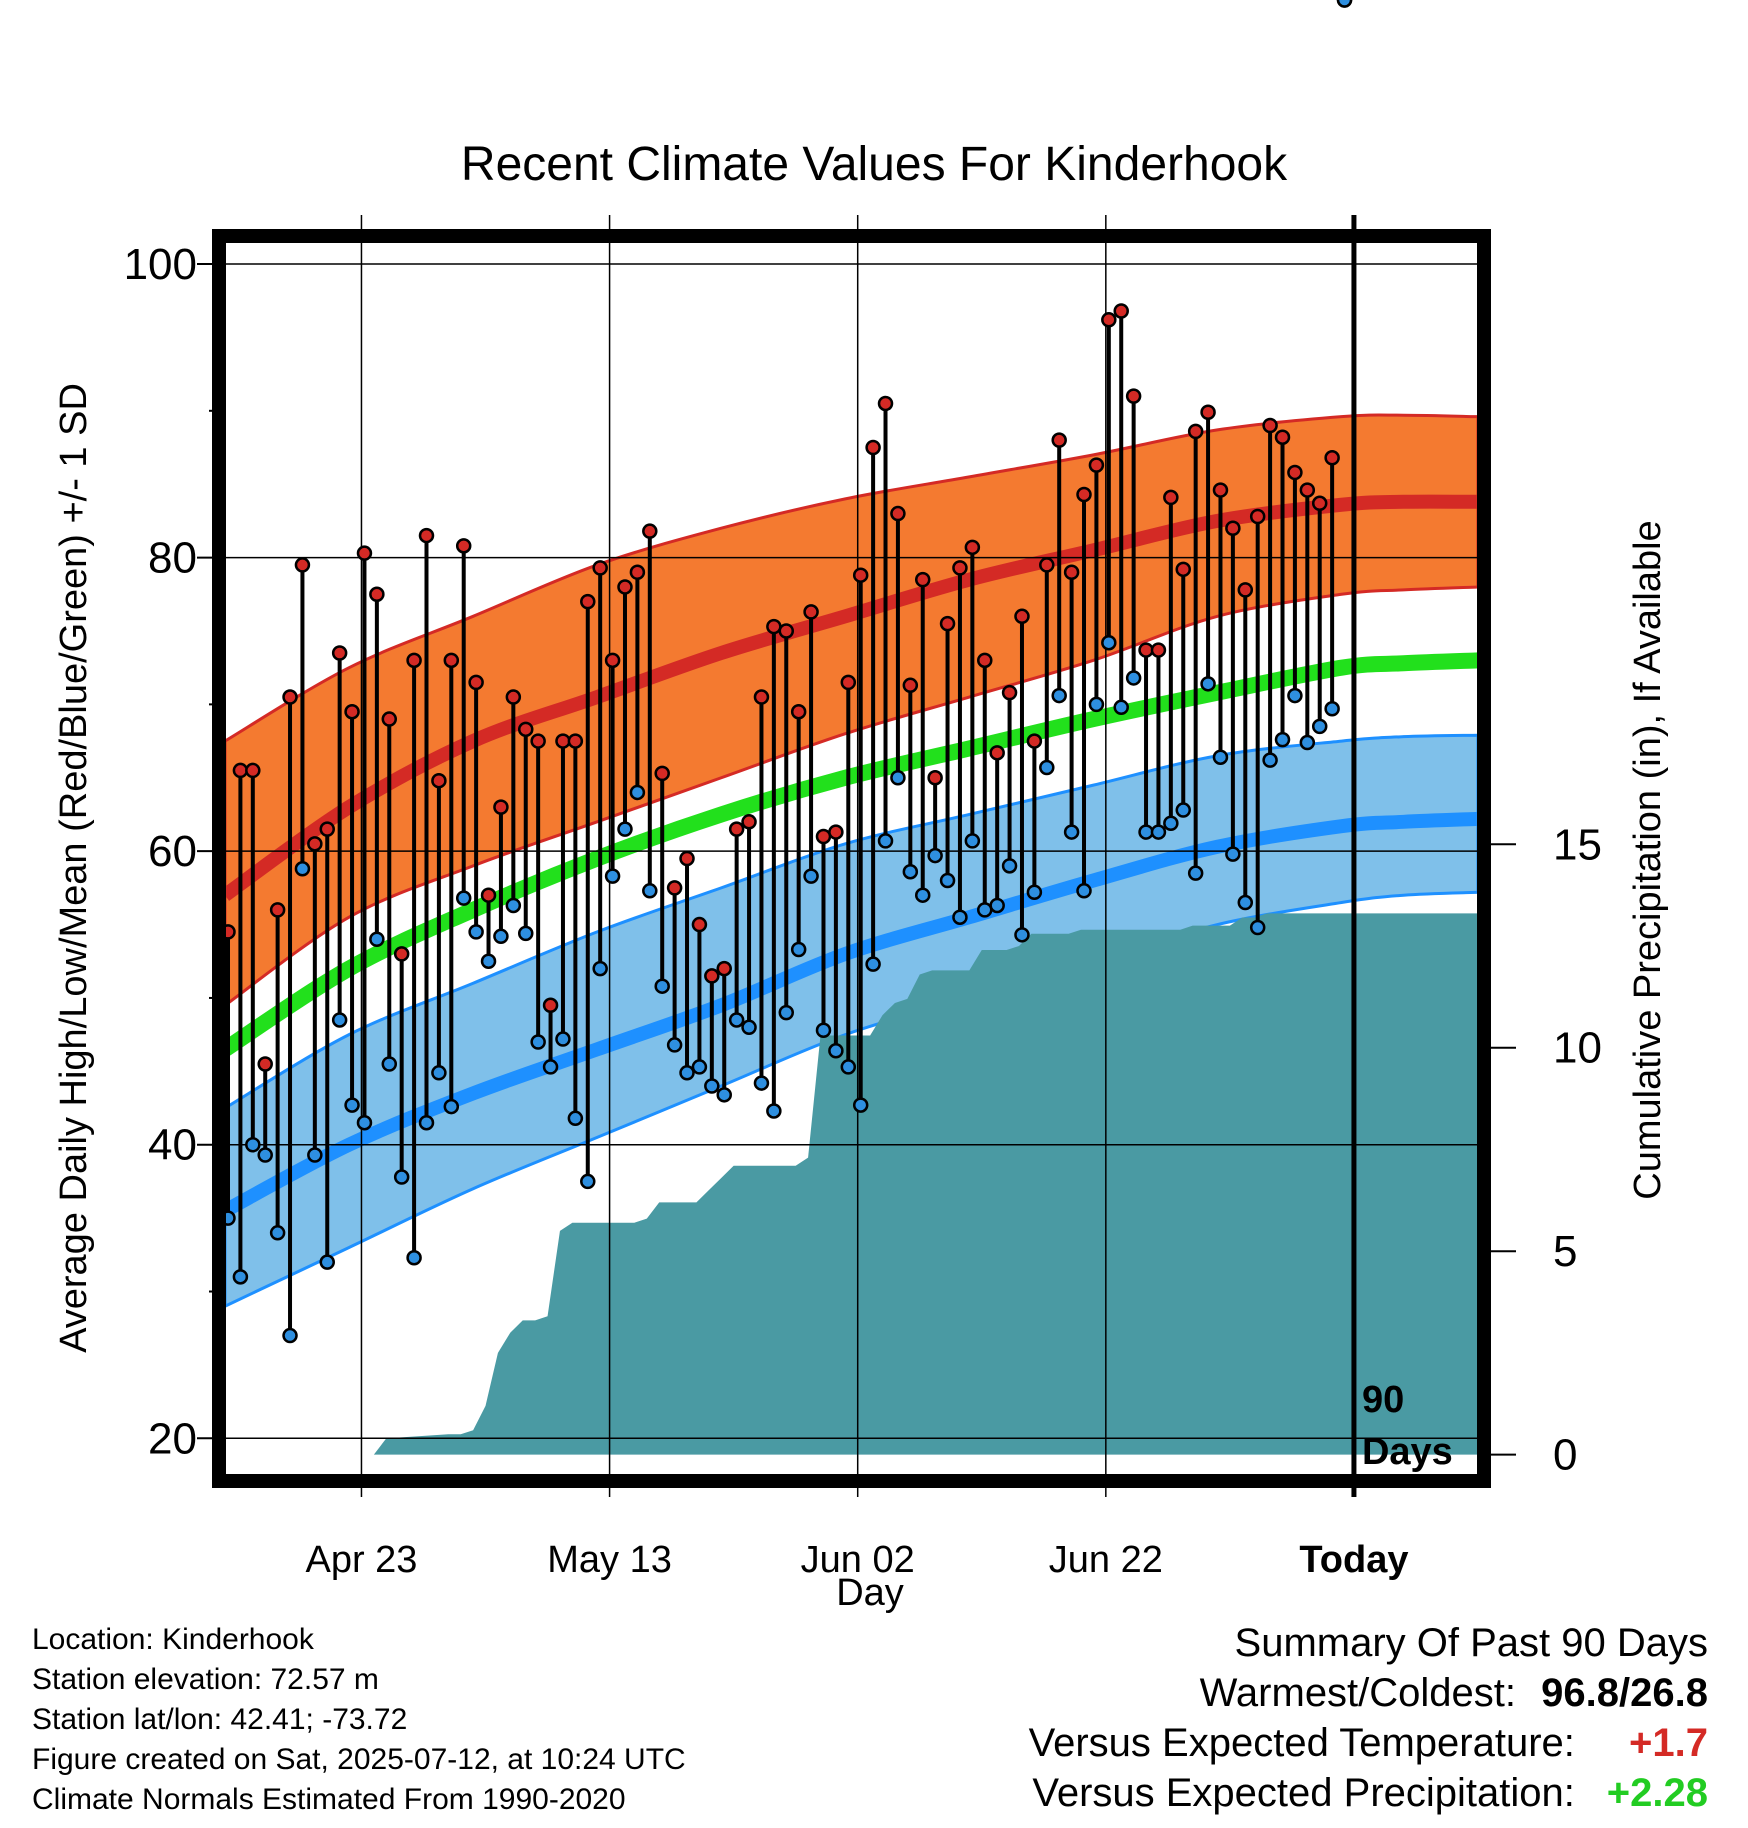 This screenshot has width=1748, height=1828. What do you see at coordinates (205, 1679) in the screenshot?
I see `elevation-text: Station elevation: 72.57 m` at bounding box center [205, 1679].